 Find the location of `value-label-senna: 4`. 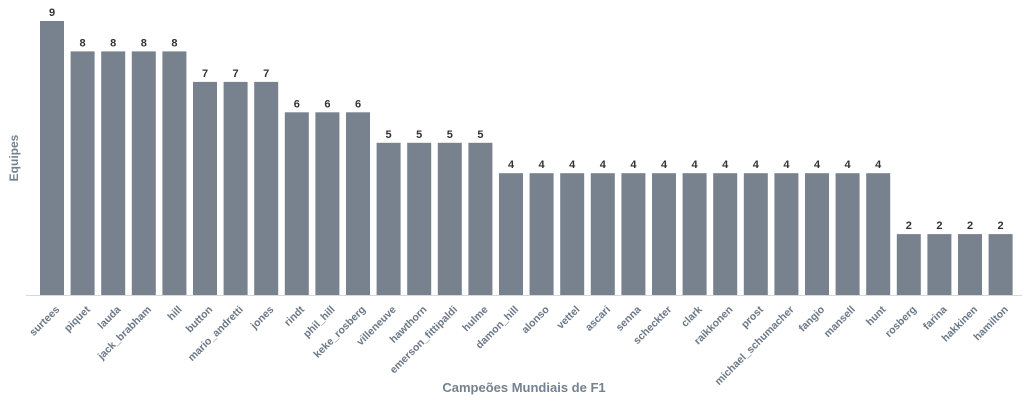

value-label-senna: 4 is located at coordinates (633, 165).